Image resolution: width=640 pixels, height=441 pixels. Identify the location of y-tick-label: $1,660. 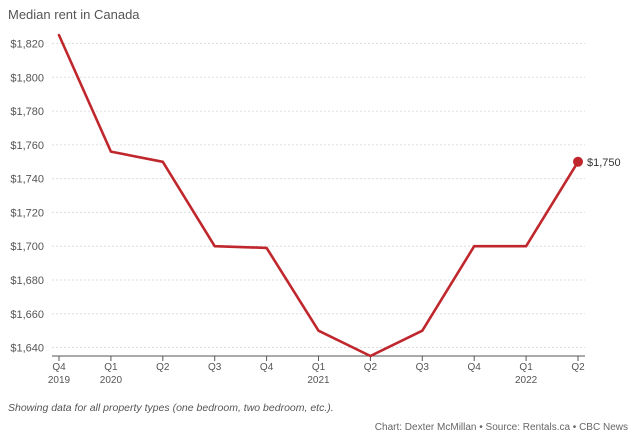
(27, 315).